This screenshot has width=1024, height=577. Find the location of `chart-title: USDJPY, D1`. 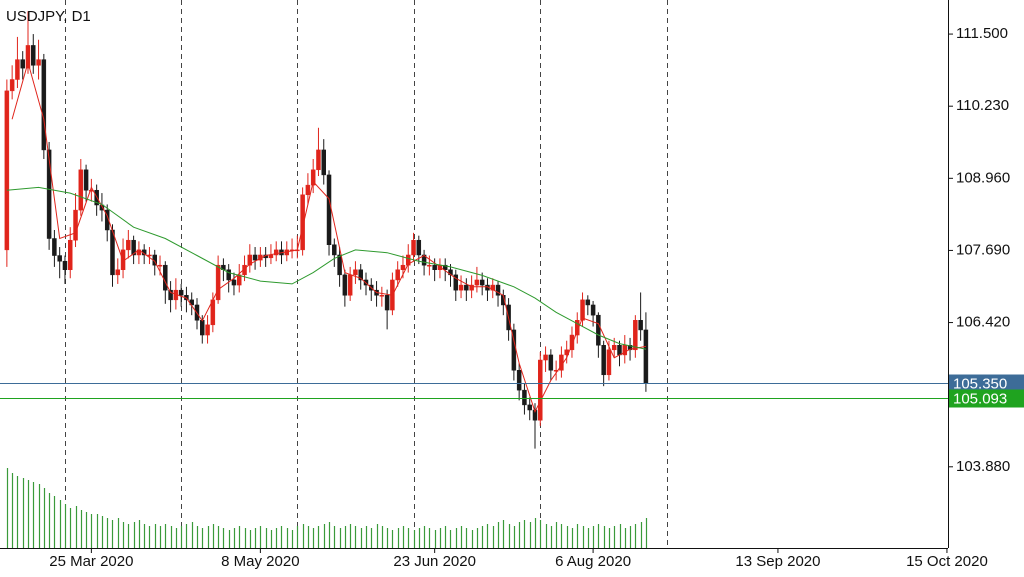

chart-title: USDJPY, D1 is located at coordinates (48, 16).